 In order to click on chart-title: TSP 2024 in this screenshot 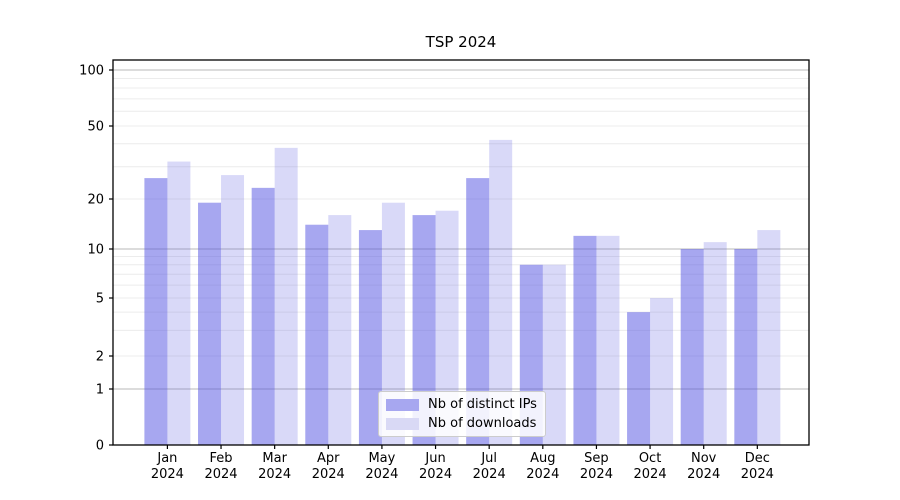, I will do `click(461, 42)`.